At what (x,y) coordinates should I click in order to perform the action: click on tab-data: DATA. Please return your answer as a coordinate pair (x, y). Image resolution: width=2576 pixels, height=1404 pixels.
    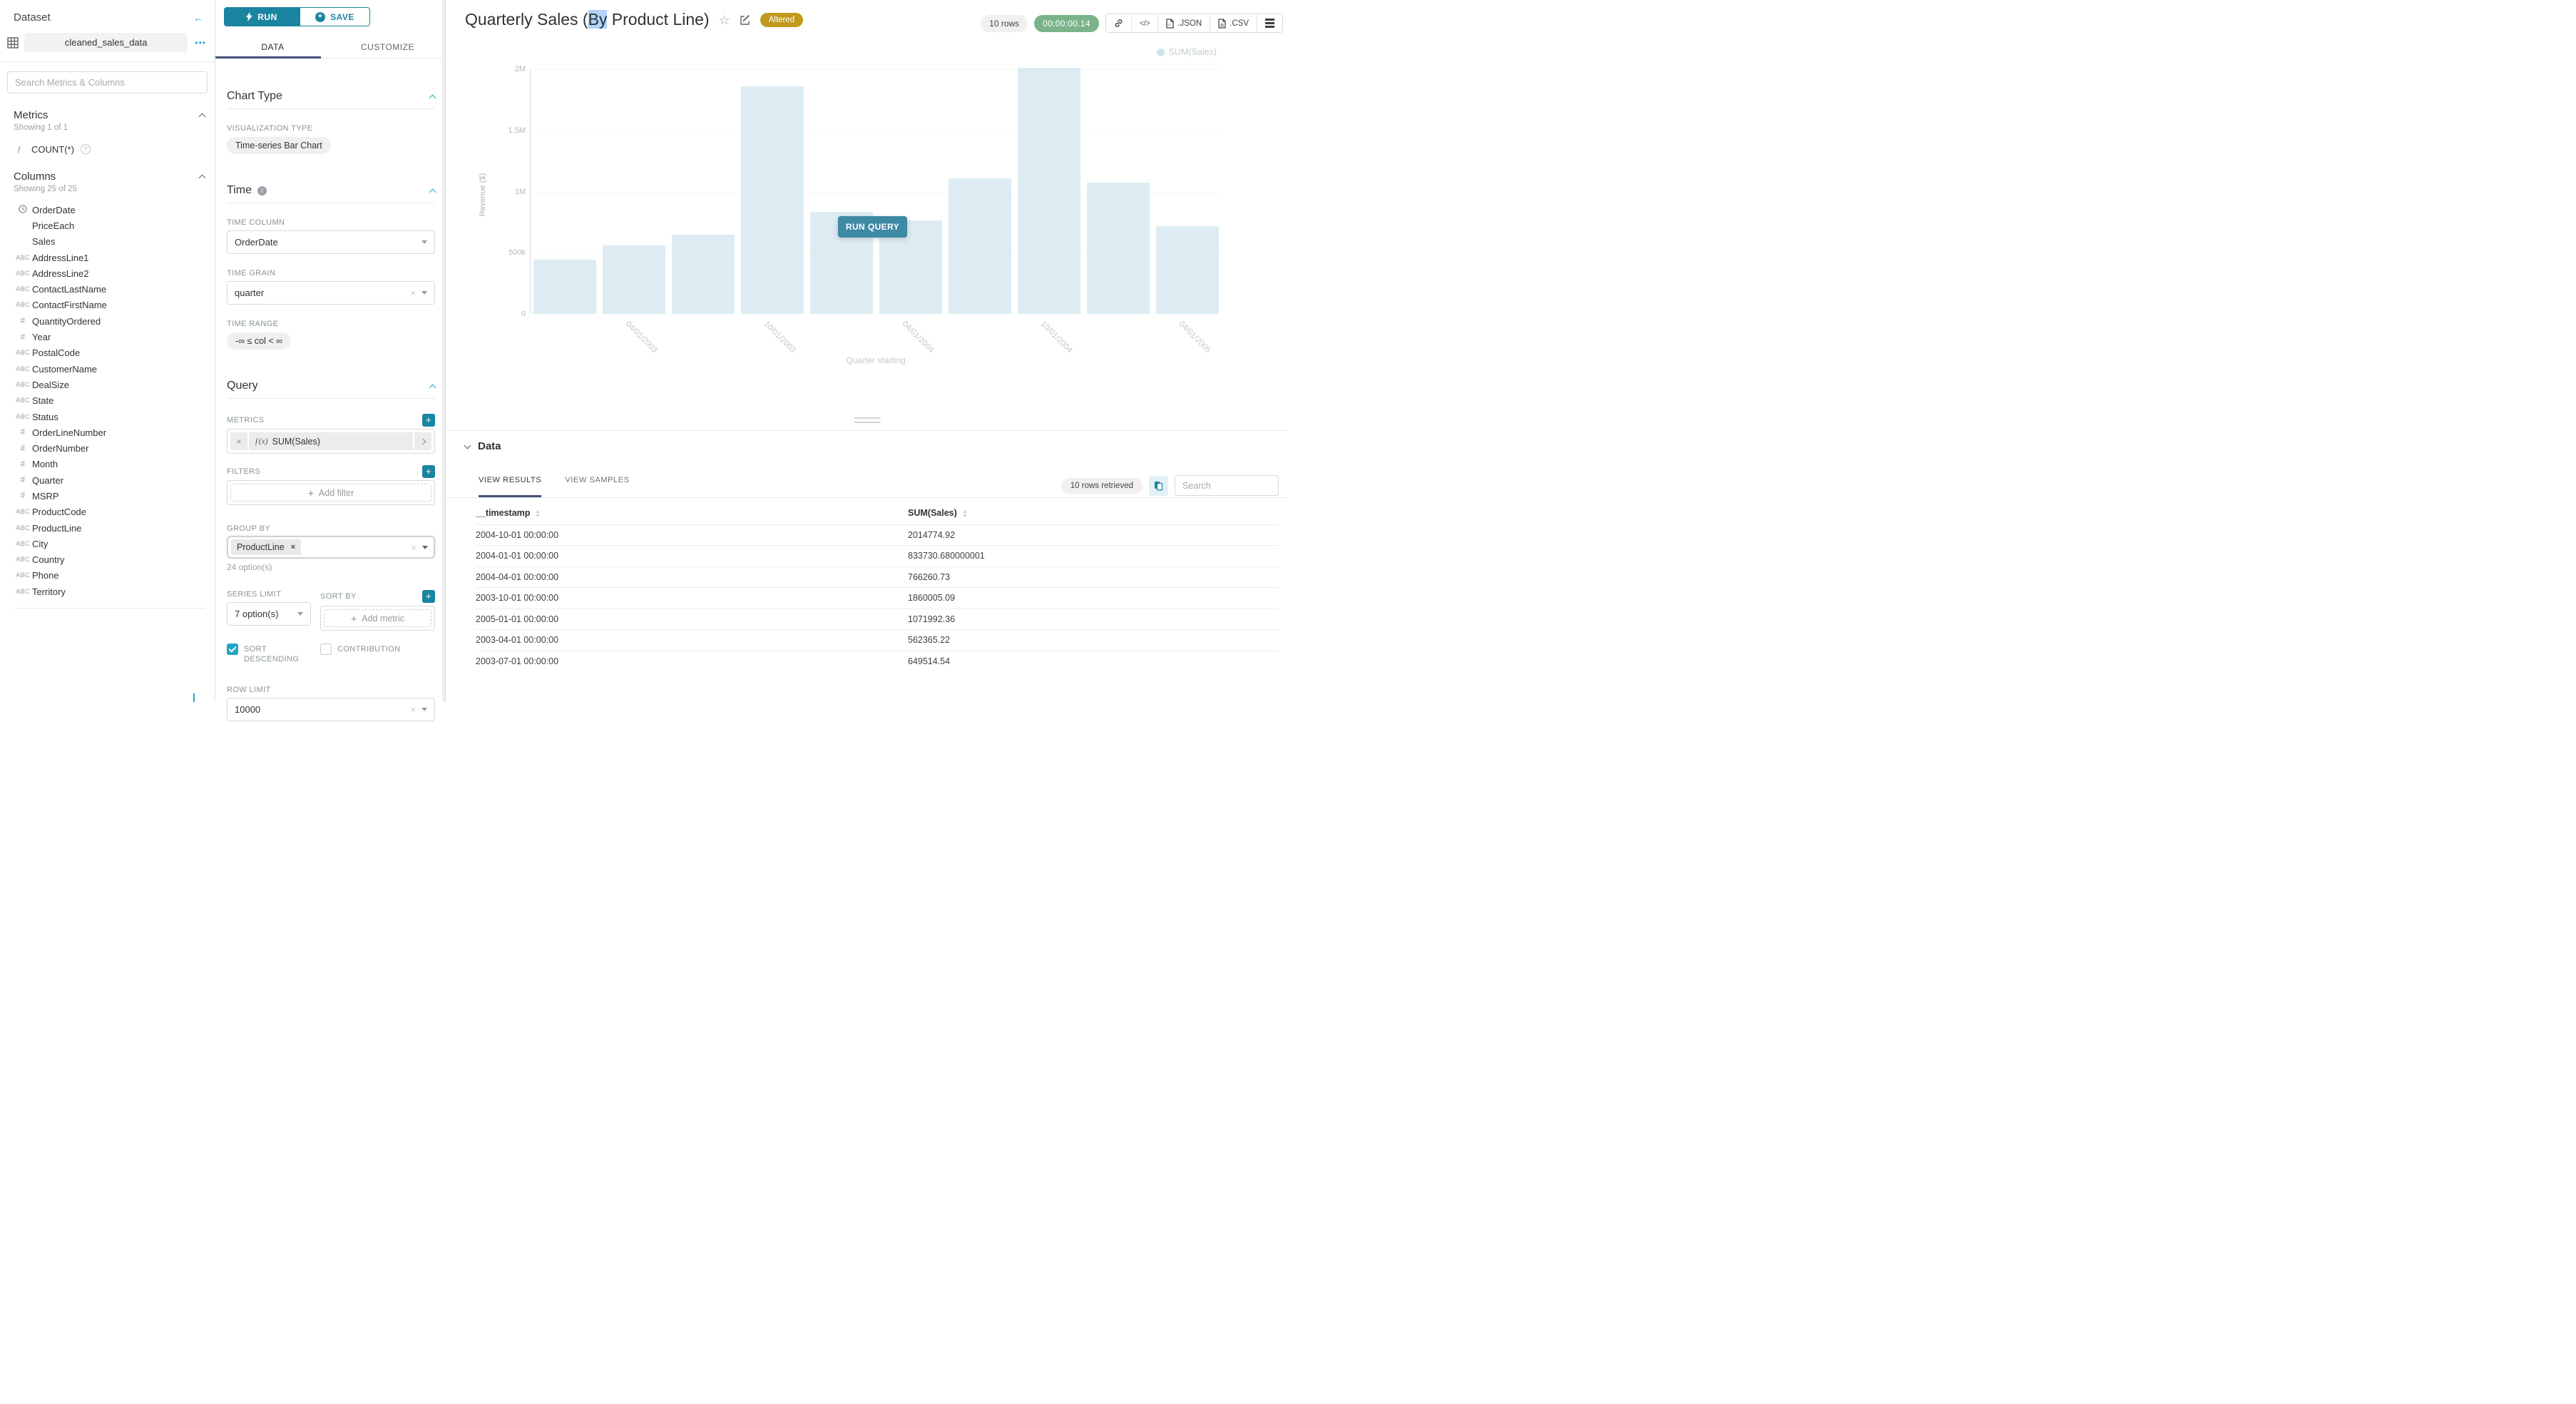
    Looking at the image, I should click on (273, 46).